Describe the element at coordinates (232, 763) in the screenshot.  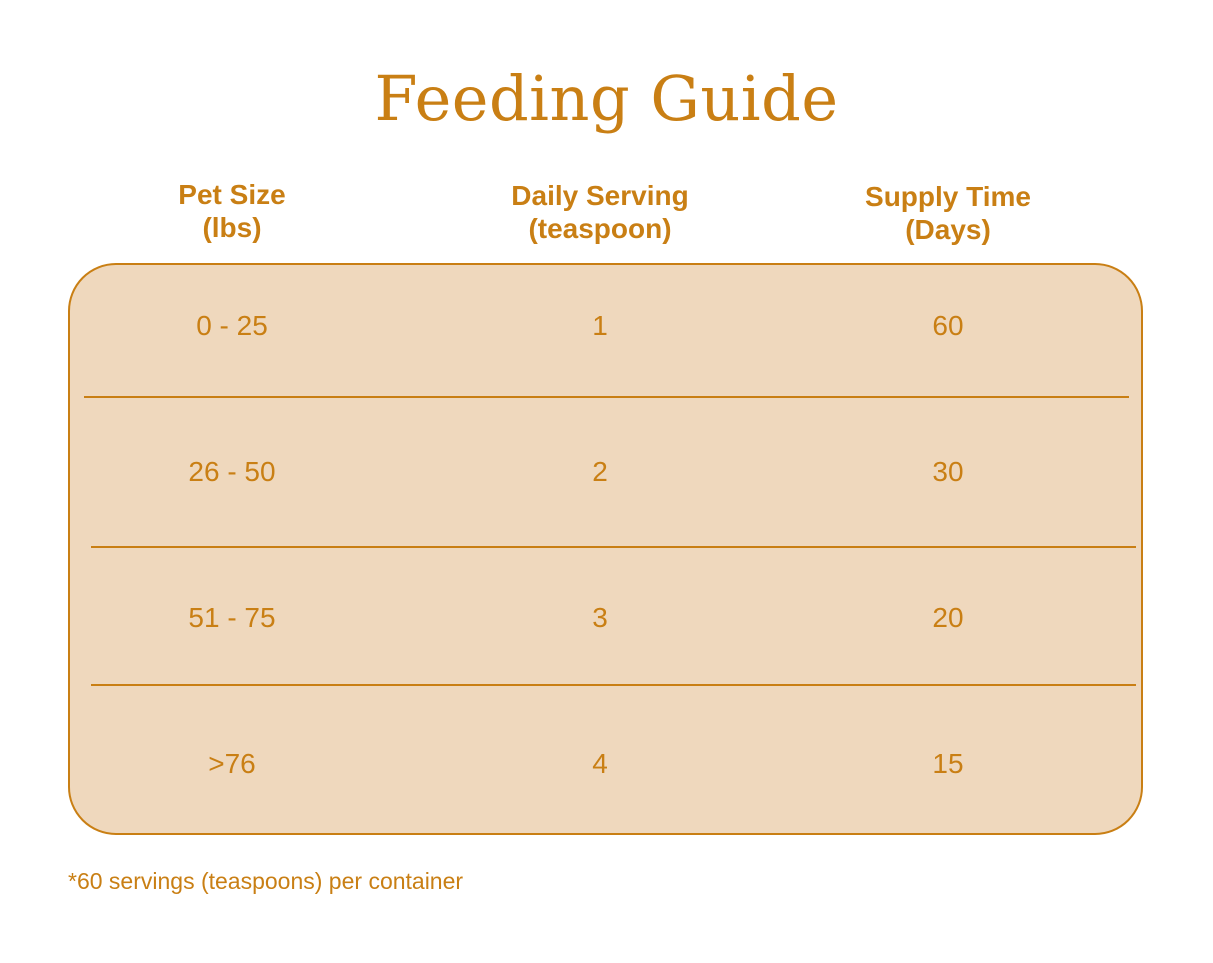
I see `table-cell-pet-size: >76` at that location.